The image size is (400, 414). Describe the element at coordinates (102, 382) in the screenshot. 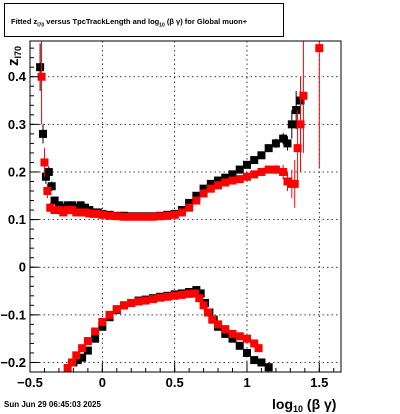

I see `x-tick-label: 0` at that location.